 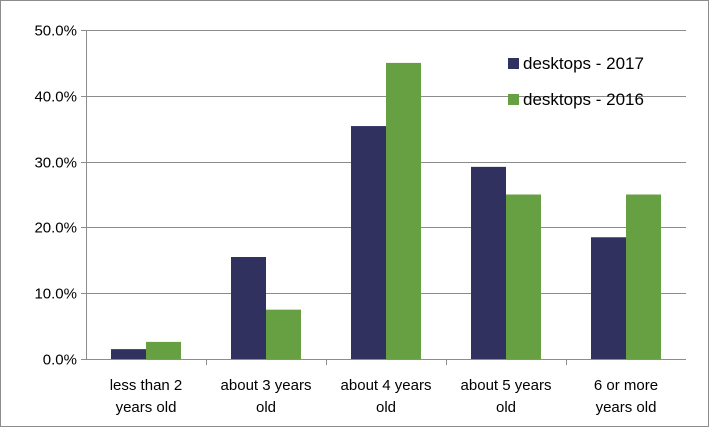 I want to click on x-tick-label: less than 2, so click(x=146, y=385).